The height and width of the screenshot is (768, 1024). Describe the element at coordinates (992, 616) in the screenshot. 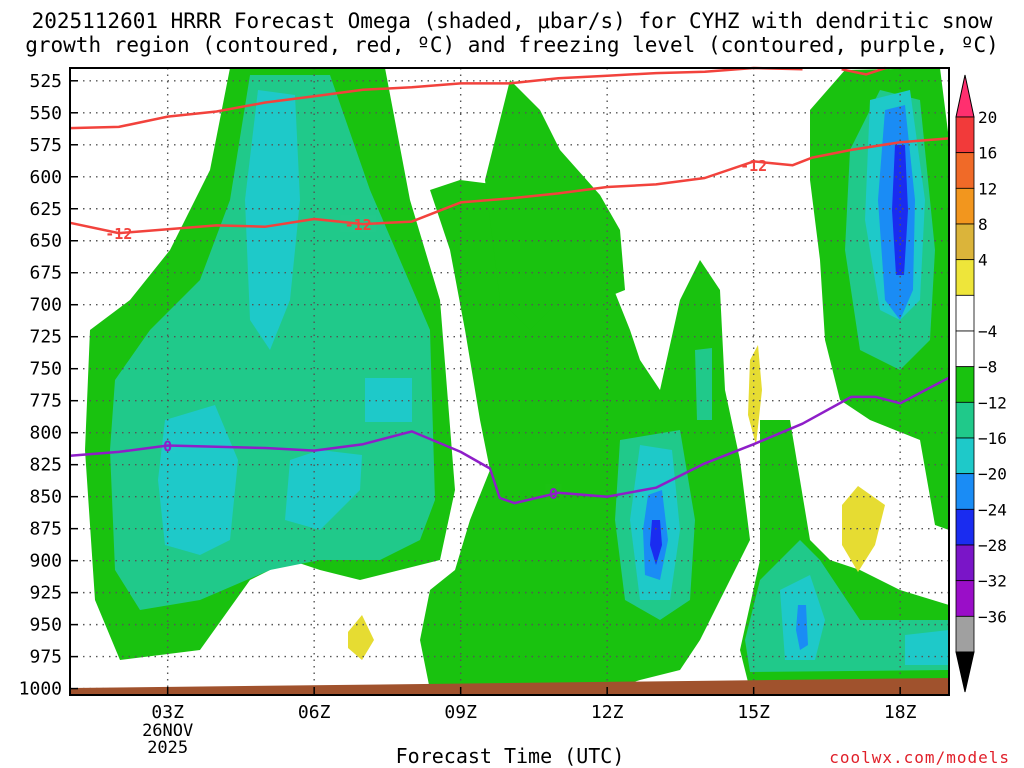

I see `colorbar-label: −36` at that location.